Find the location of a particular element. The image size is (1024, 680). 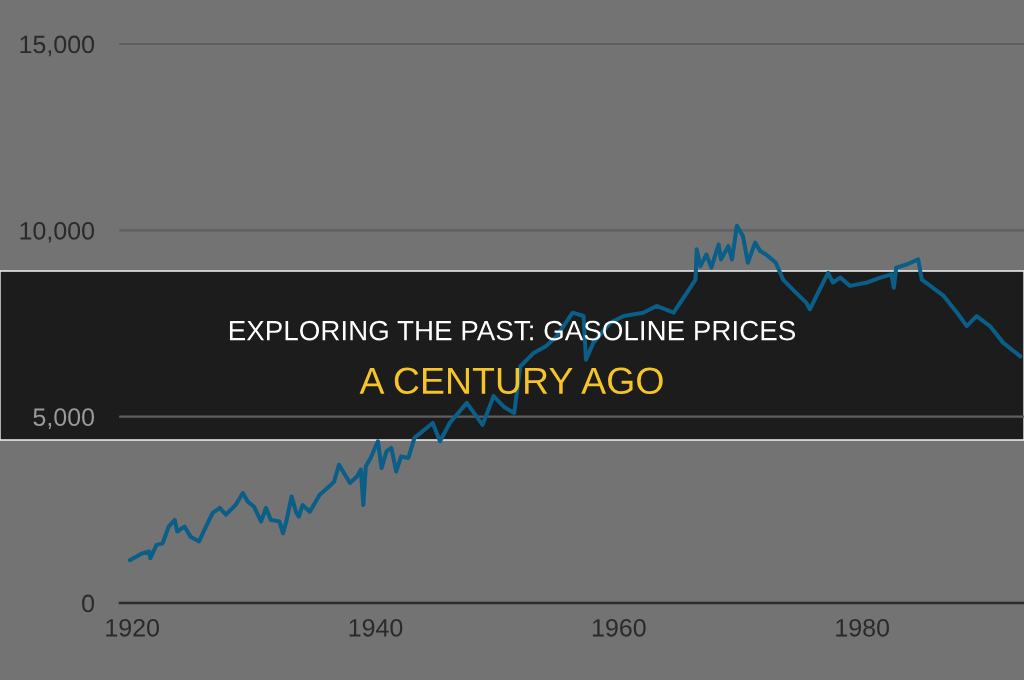

x-tick-label: 1960 is located at coordinates (619, 627).